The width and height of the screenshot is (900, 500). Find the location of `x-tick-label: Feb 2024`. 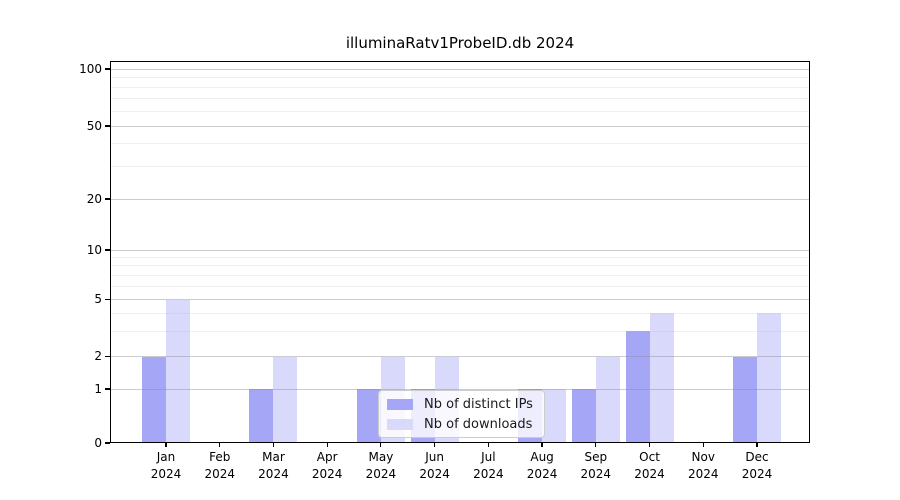

x-tick-label: Feb 2024 is located at coordinates (220, 466).